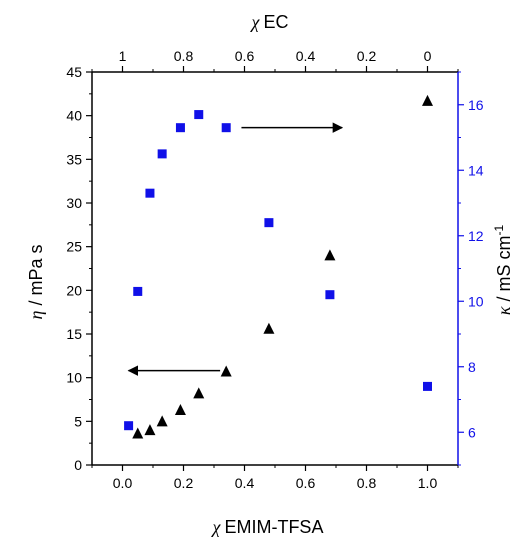 The image size is (529, 548). I want to click on right-tick-label: 12, so click(476, 236).